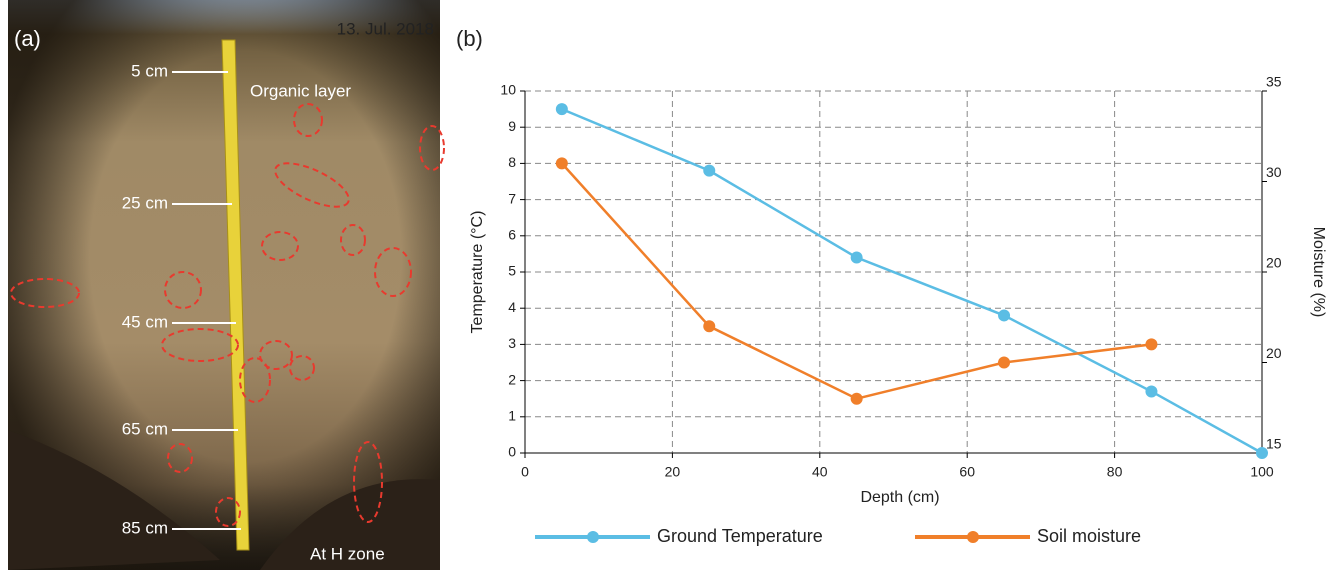  I want to click on y-axis-label: Temperature (°C), so click(477, 272).